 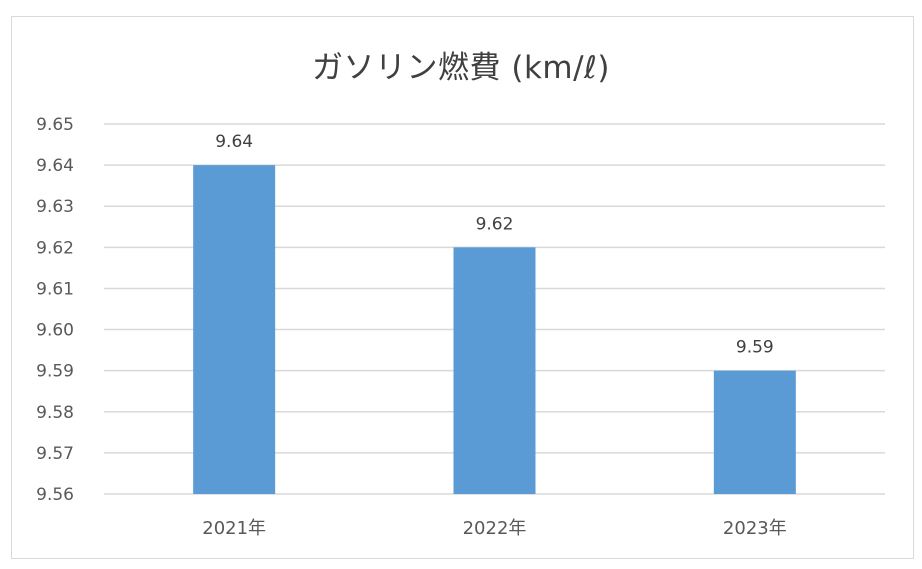 What do you see at coordinates (55, 454) in the screenshot?
I see `y-tick-label: 9.57` at bounding box center [55, 454].